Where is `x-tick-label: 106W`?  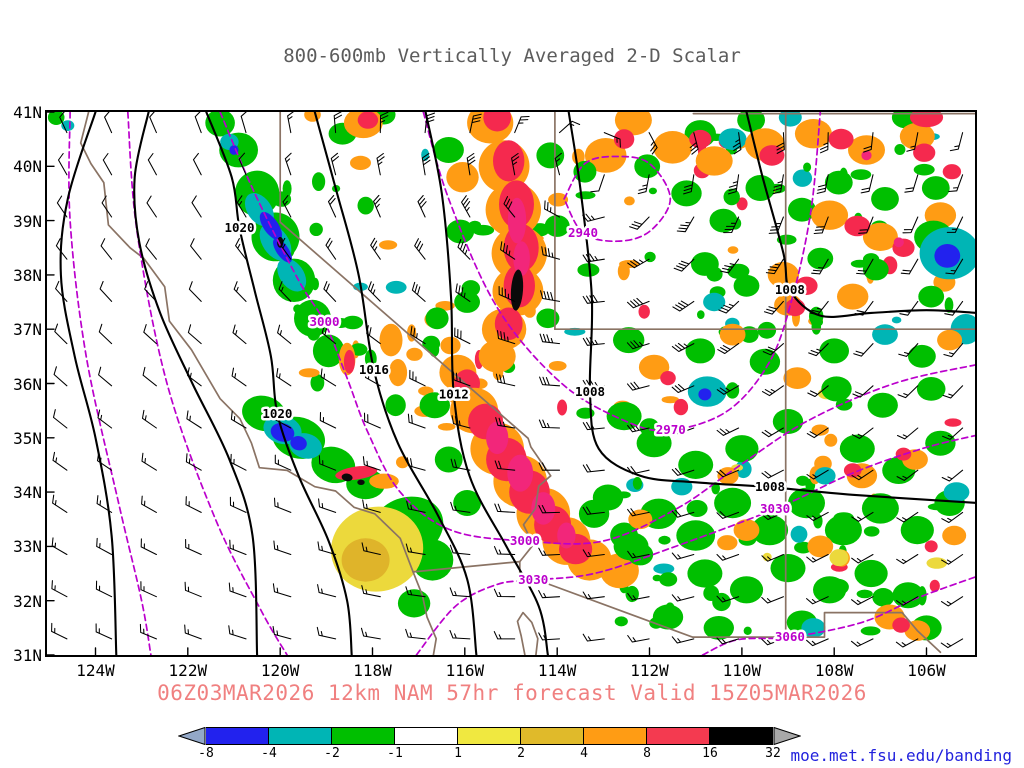 x-tick-label: 106W is located at coordinates (926, 670).